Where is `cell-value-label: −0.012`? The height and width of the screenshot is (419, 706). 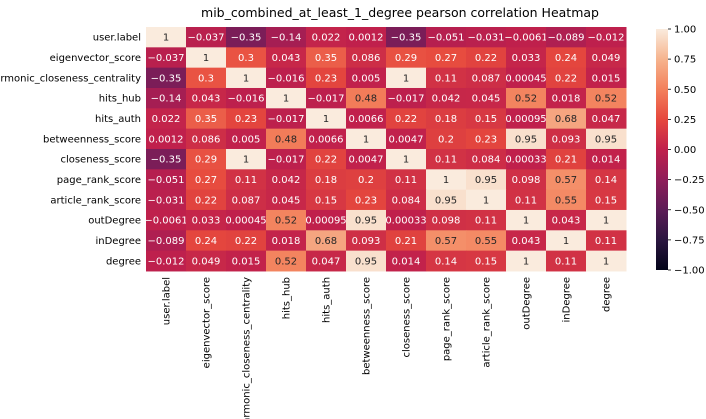
cell-value-label: −0.012 is located at coordinates (605, 38).